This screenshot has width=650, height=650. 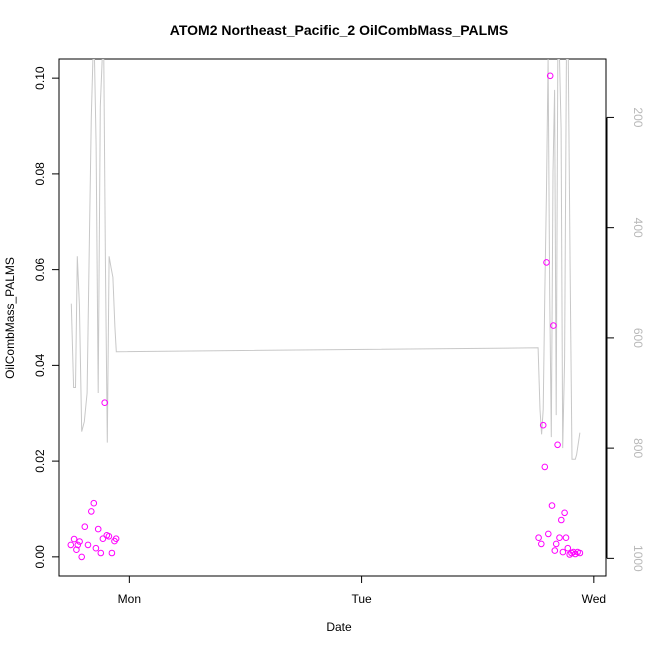 I want to click on y-tick-label: 0.06, so click(x=40, y=270).